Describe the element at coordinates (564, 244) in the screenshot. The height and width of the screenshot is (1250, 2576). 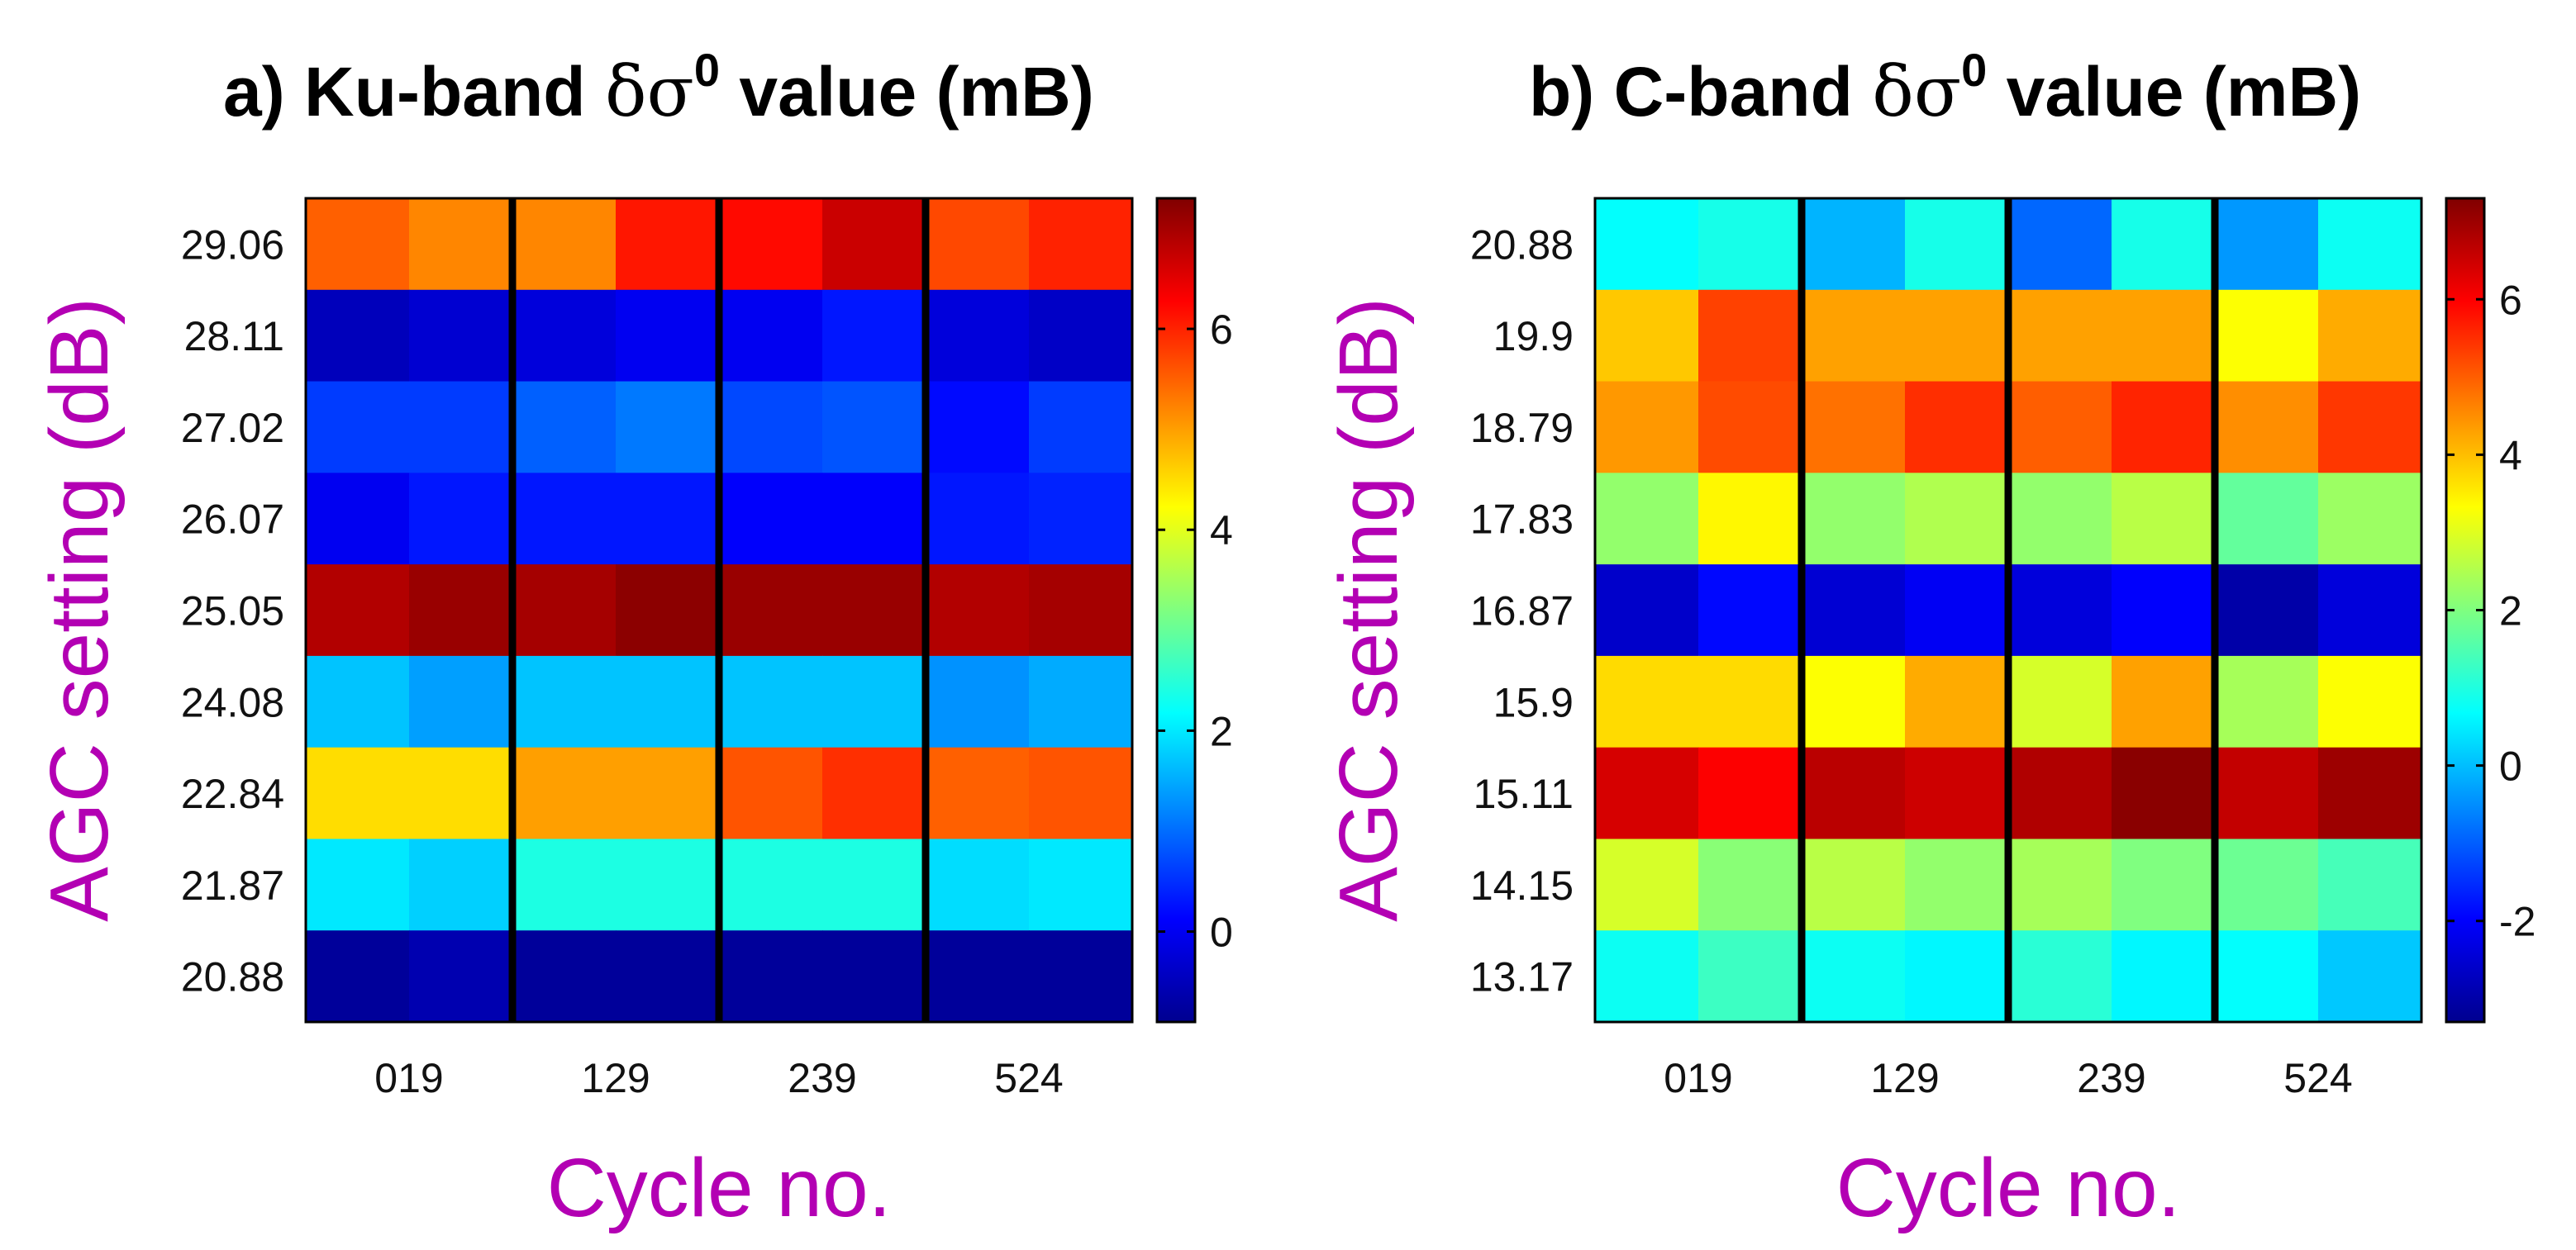
I see `panel-a-cell-r0-c2` at that location.